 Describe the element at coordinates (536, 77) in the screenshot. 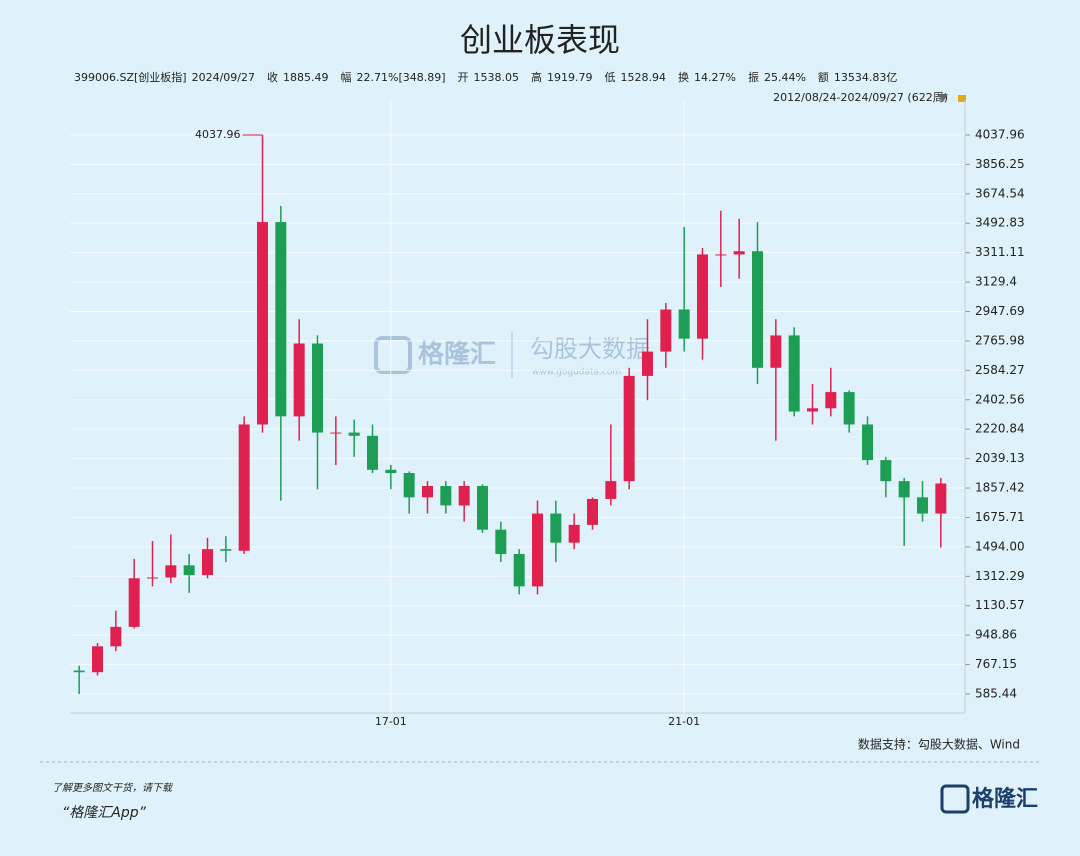

I see `header-label: 高` at that location.